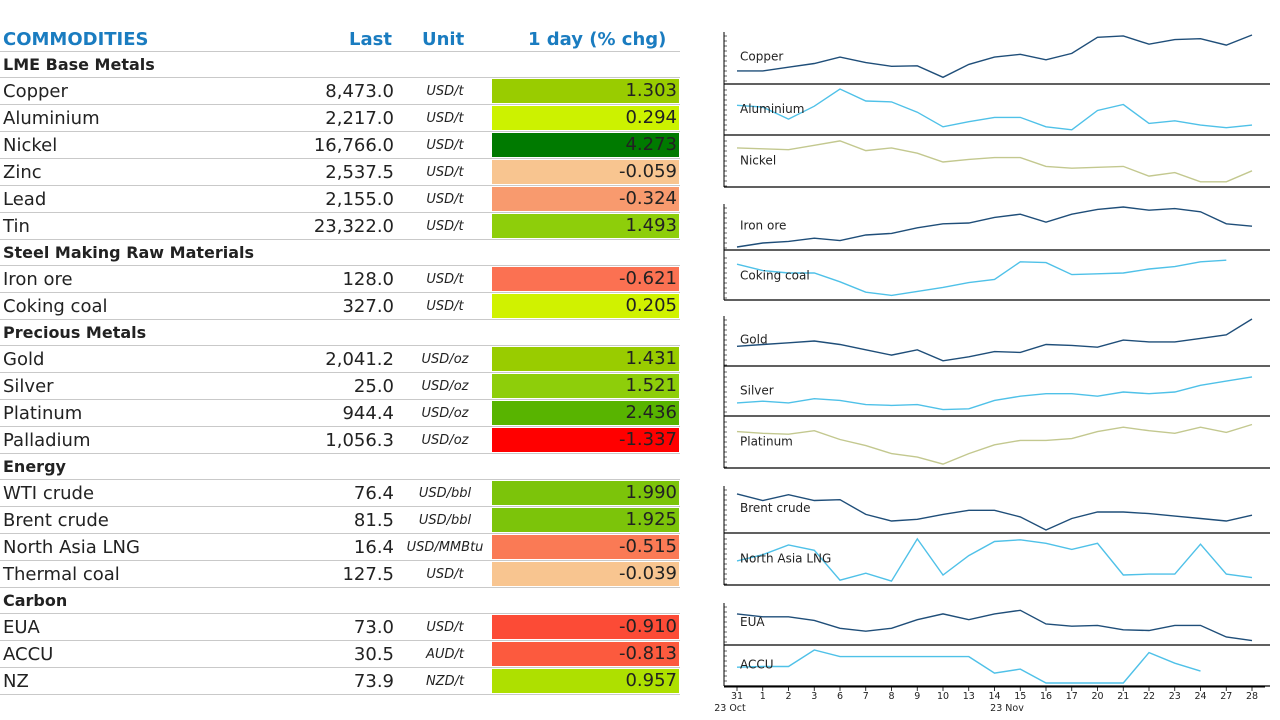 This screenshot has height=720, width=1280. I want to click on daily-change-cell: 0.957, so click(585, 681).